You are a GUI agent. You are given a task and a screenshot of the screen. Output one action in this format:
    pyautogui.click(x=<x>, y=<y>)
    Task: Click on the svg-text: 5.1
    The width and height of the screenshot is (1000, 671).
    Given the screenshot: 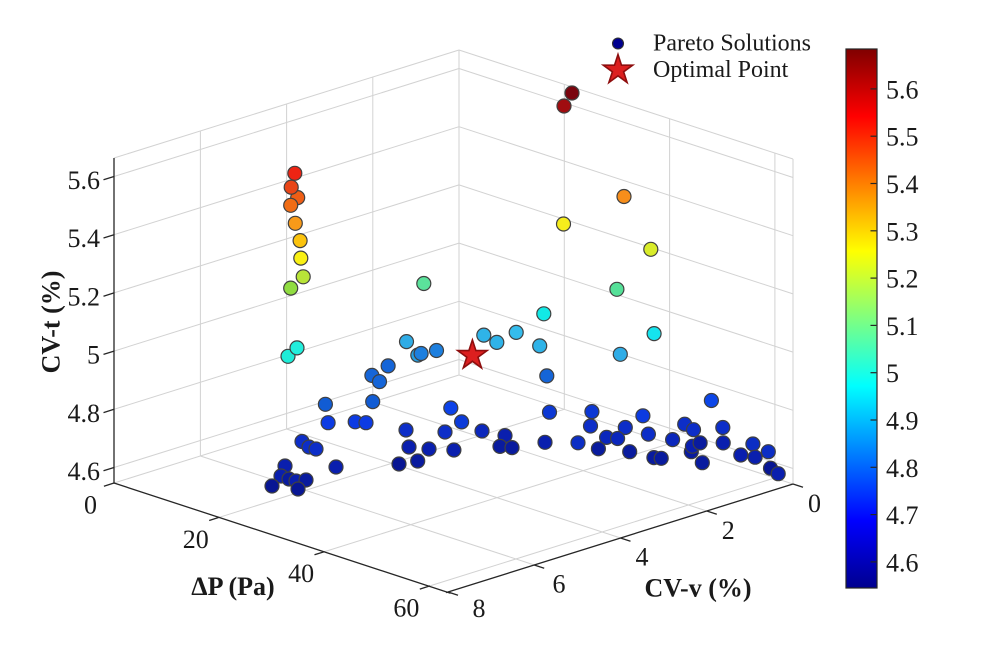 What is the action you would take?
    pyautogui.click(x=902, y=326)
    